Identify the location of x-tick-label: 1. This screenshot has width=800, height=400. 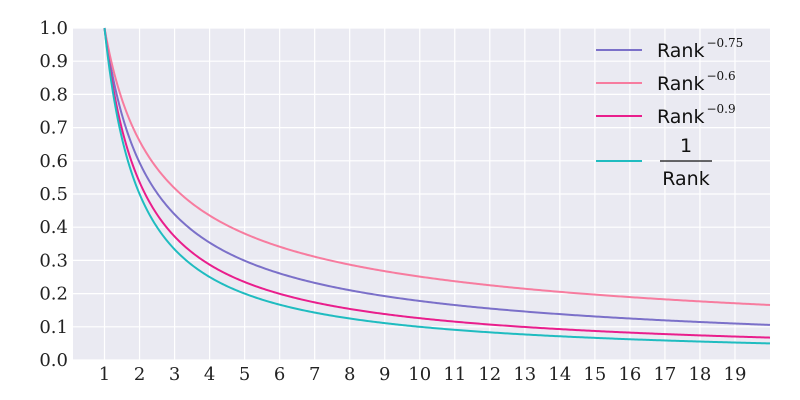
(104, 374).